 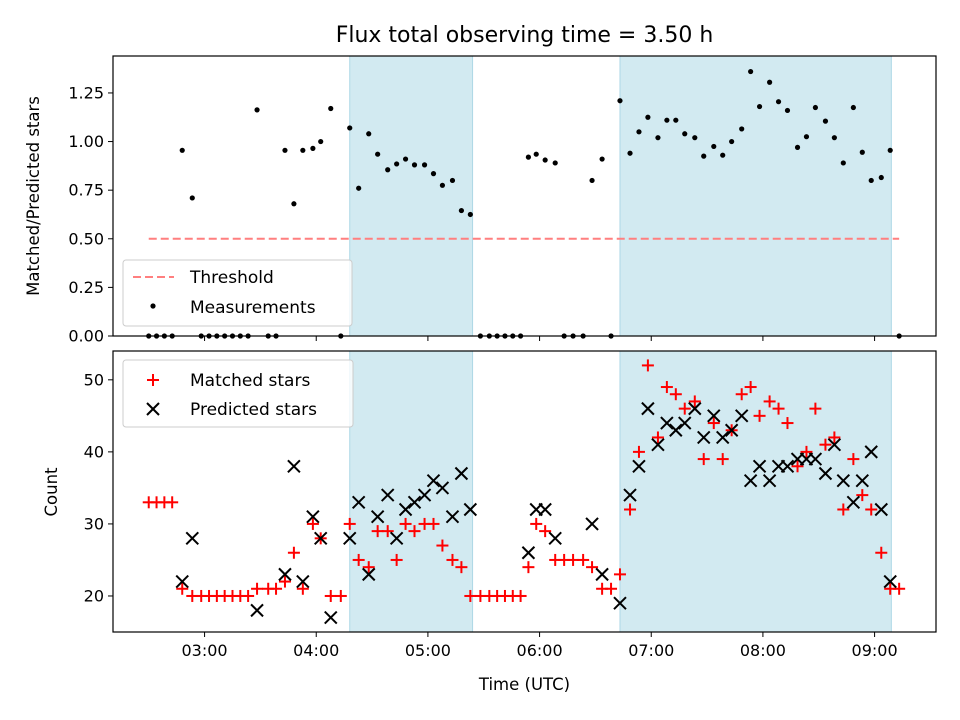 What do you see at coordinates (86, 190) in the screenshot?
I see `y-tick-label: 0.75` at bounding box center [86, 190].